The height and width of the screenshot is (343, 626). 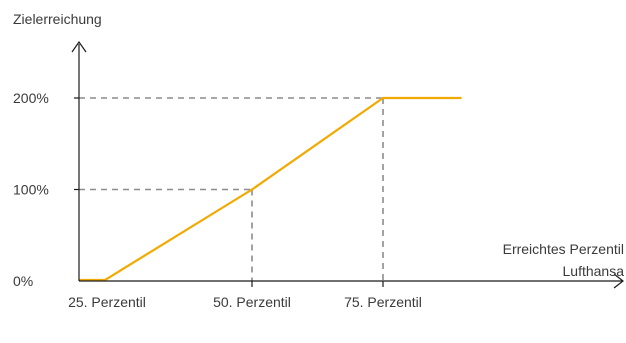 I want to click on x-axis-label-line-1: Erreichtes Perzentil, so click(x=563, y=249).